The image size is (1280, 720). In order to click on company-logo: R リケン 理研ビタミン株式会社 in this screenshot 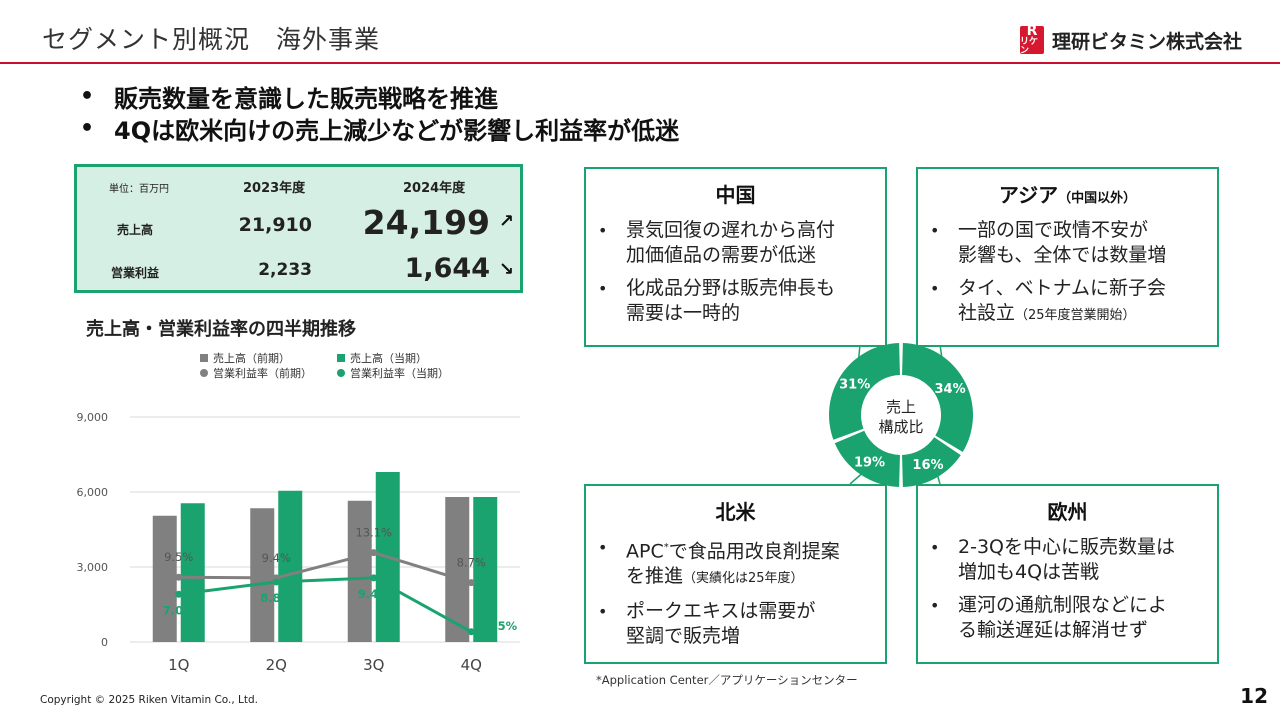, I will do `click(1131, 40)`.